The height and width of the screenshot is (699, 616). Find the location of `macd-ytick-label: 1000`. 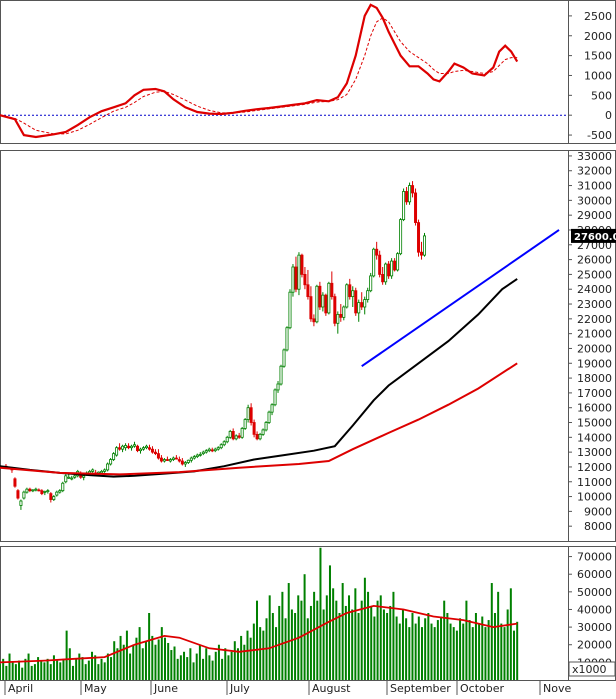

macd-ytick-label: 1000 is located at coordinates (598, 75).